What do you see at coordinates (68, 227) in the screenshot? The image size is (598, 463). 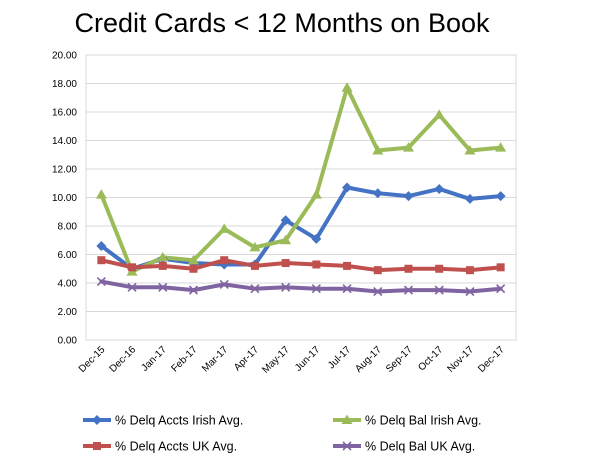 I see `y-tick-label: 8.00` at bounding box center [68, 227].